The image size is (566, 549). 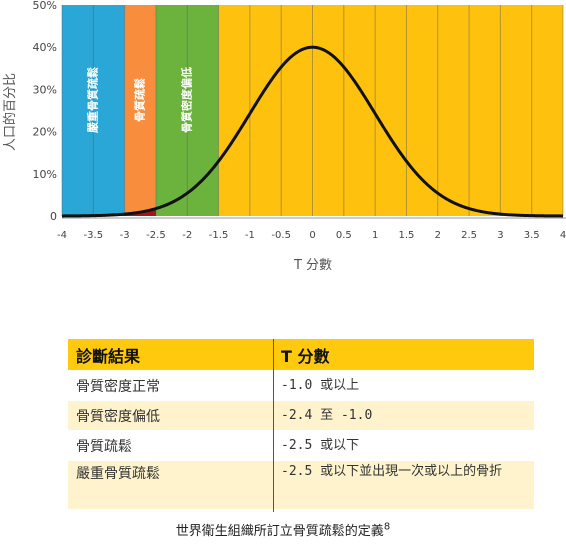 I want to click on y-axis-label: 人口的百分比, so click(x=10, y=112).